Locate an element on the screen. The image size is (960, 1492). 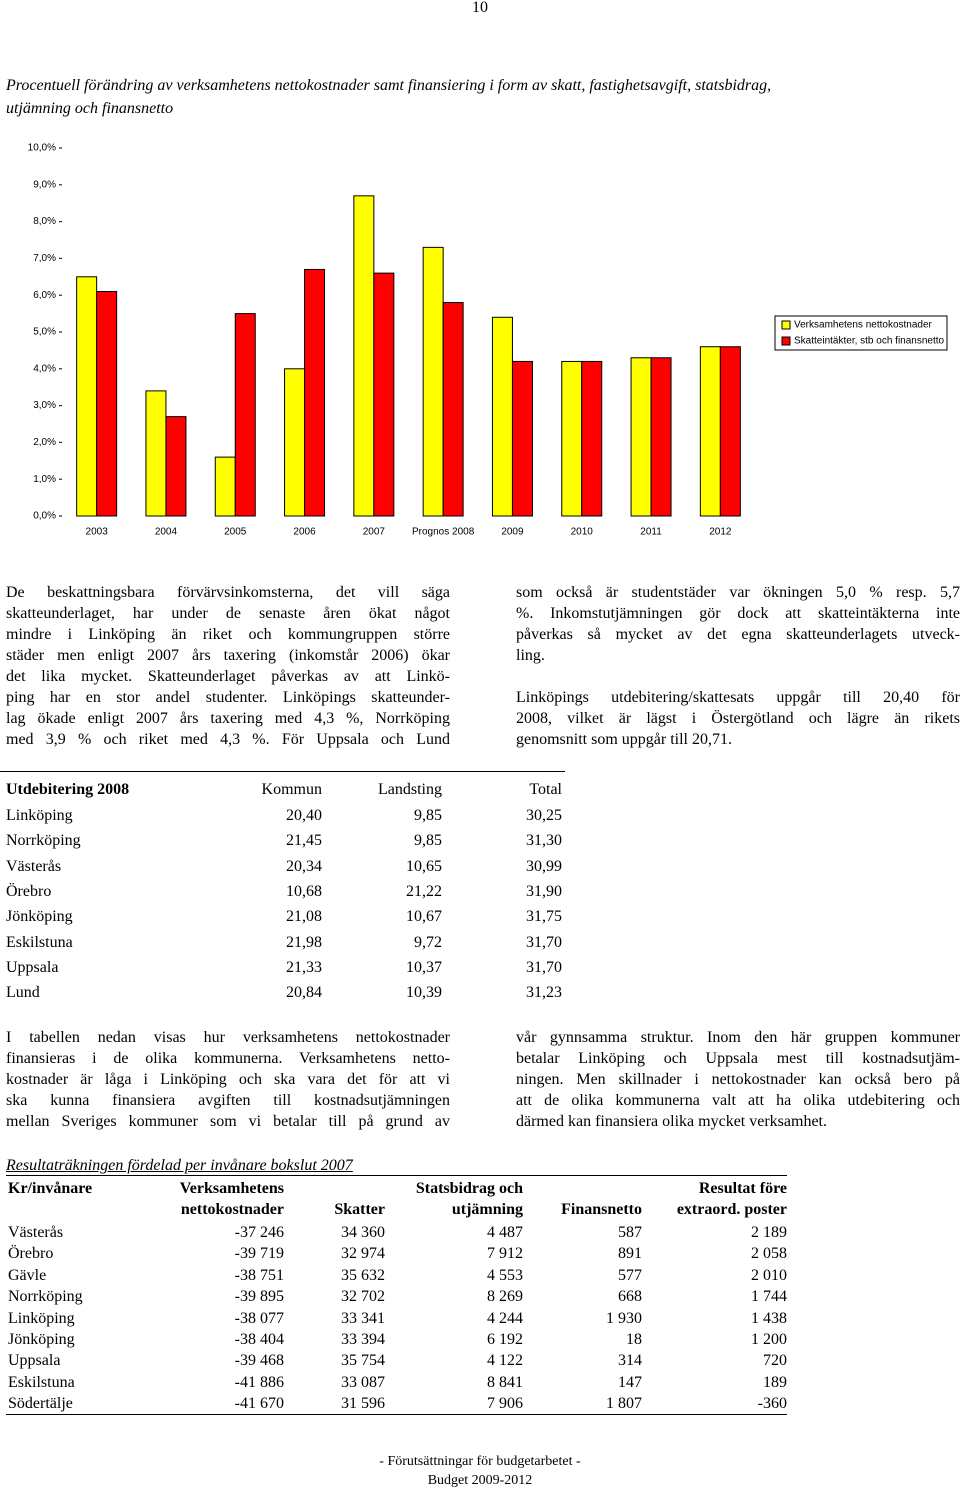
table-cell: -41 886 is located at coordinates (259, 1382).